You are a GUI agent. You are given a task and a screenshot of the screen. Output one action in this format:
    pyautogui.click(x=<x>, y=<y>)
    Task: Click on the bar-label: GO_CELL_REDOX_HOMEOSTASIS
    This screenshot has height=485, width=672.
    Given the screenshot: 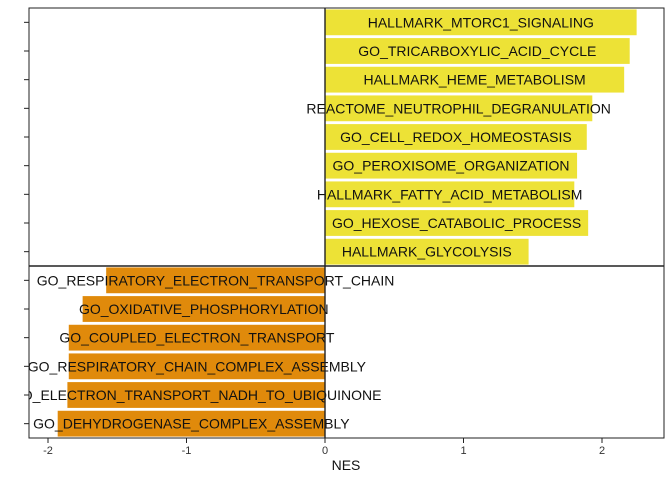 What is the action you would take?
    pyautogui.click(x=456, y=137)
    